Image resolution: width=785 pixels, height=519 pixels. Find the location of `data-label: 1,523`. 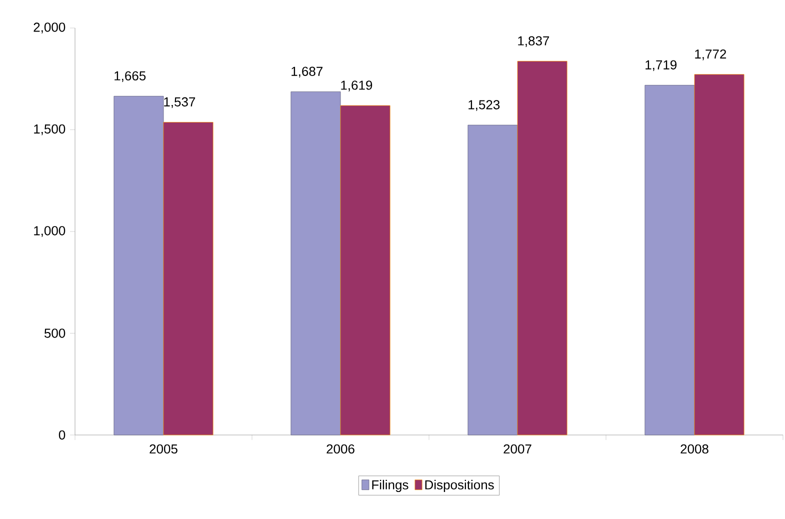

data-label: 1,523 is located at coordinates (484, 105).